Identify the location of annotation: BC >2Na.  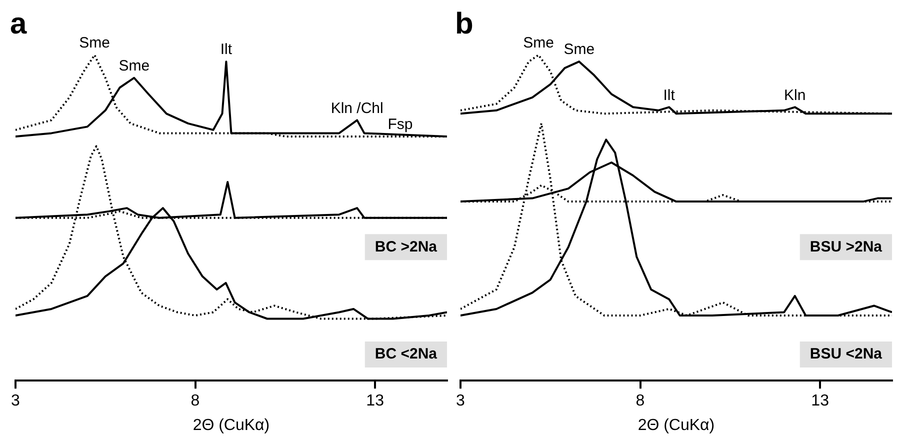
(406, 247).